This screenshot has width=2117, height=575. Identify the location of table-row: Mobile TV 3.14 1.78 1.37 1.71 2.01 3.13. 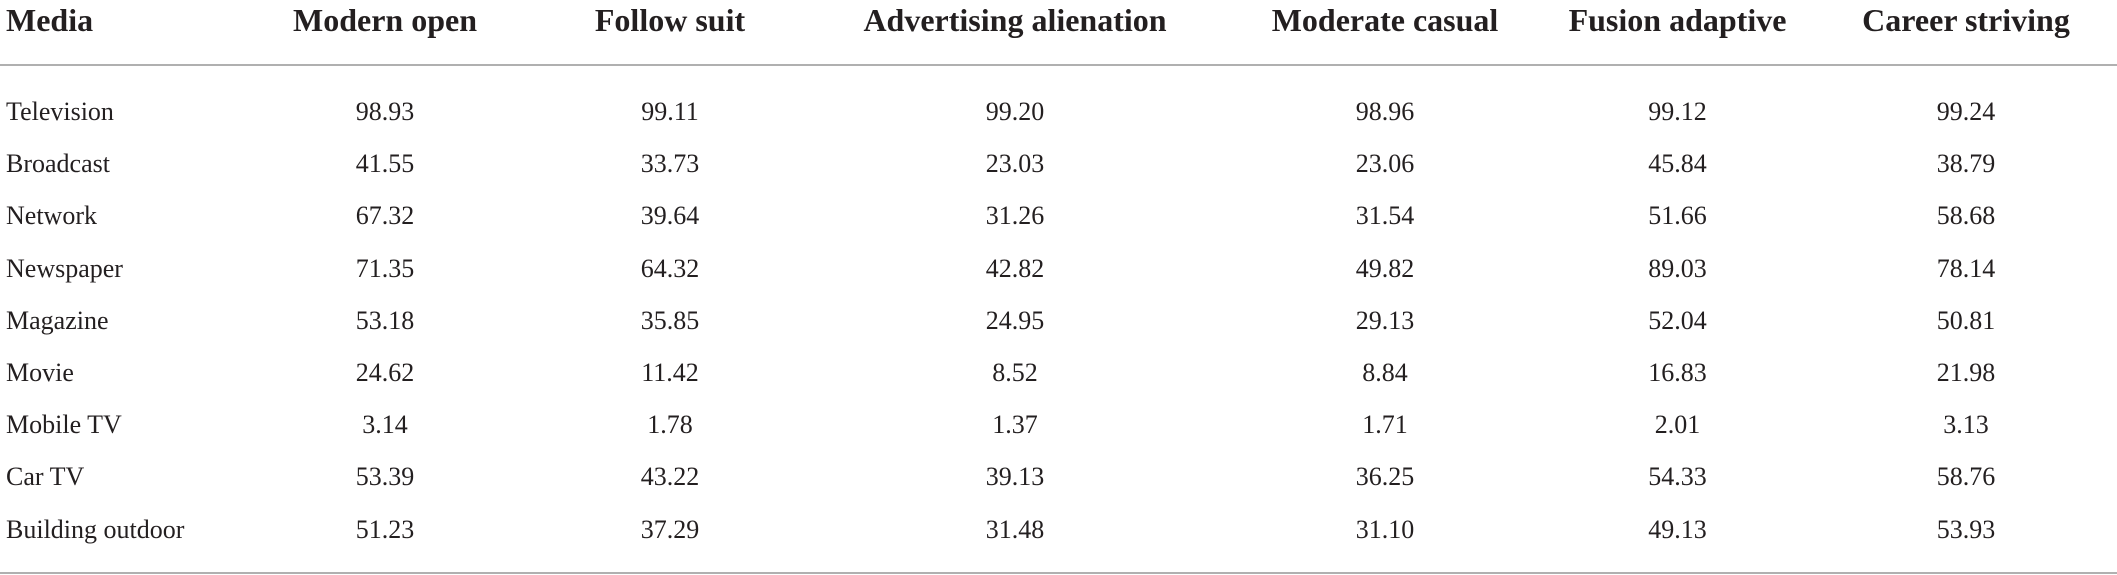
(1058, 425).